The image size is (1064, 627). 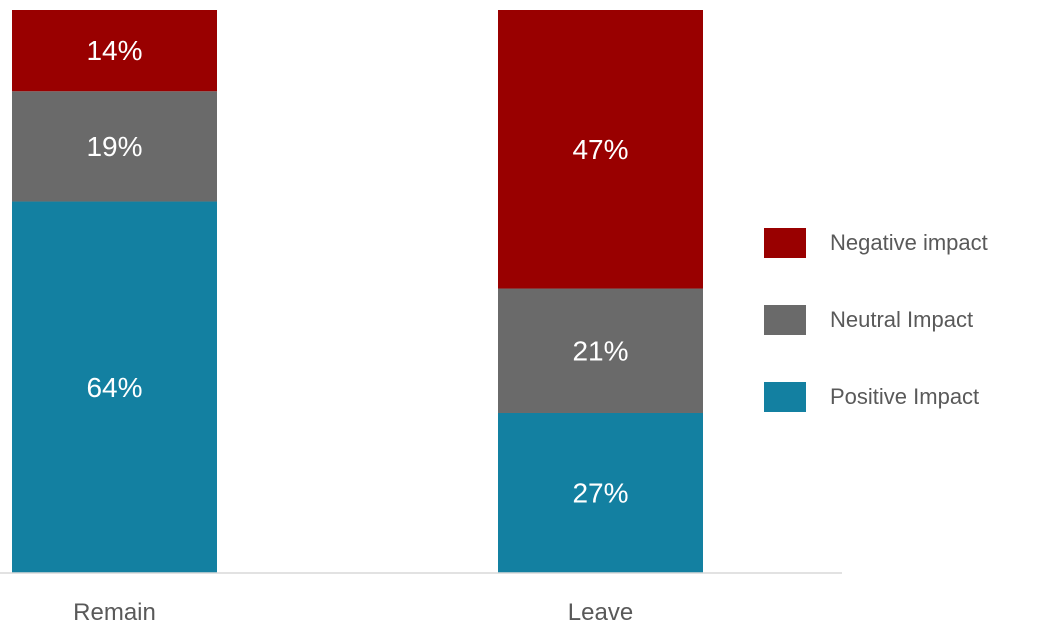 What do you see at coordinates (902, 319) in the screenshot?
I see `legend-label-neutral: Neutral Impact` at bounding box center [902, 319].